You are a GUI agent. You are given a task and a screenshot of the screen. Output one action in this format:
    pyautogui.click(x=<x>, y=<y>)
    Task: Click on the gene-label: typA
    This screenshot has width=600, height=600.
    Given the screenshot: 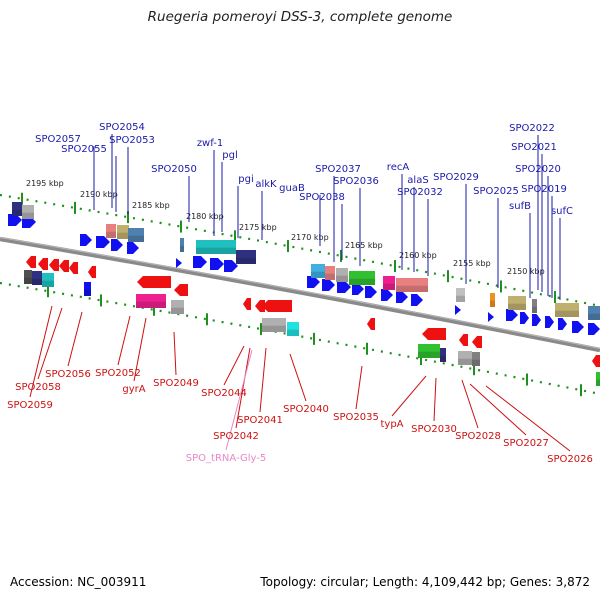 What is the action you would take?
    pyautogui.click(x=391, y=424)
    